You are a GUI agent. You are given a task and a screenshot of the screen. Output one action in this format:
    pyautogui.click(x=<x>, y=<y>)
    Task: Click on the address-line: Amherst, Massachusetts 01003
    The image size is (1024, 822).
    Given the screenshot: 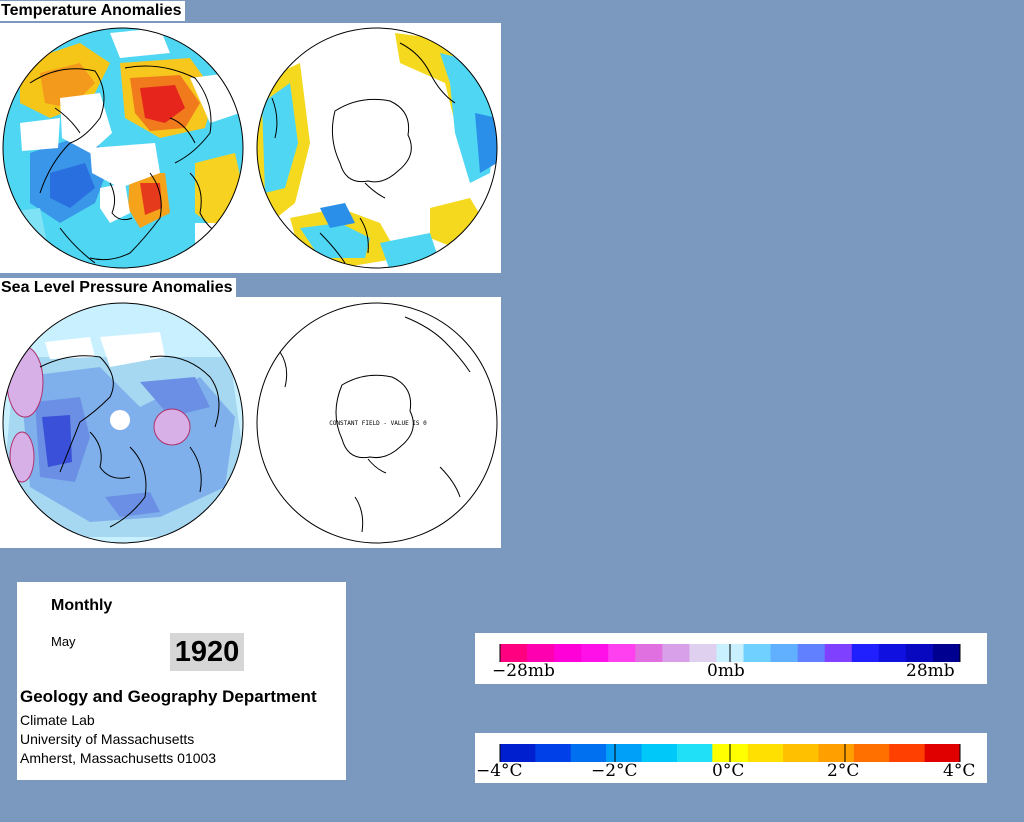 What is the action you would take?
    pyautogui.click(x=118, y=758)
    